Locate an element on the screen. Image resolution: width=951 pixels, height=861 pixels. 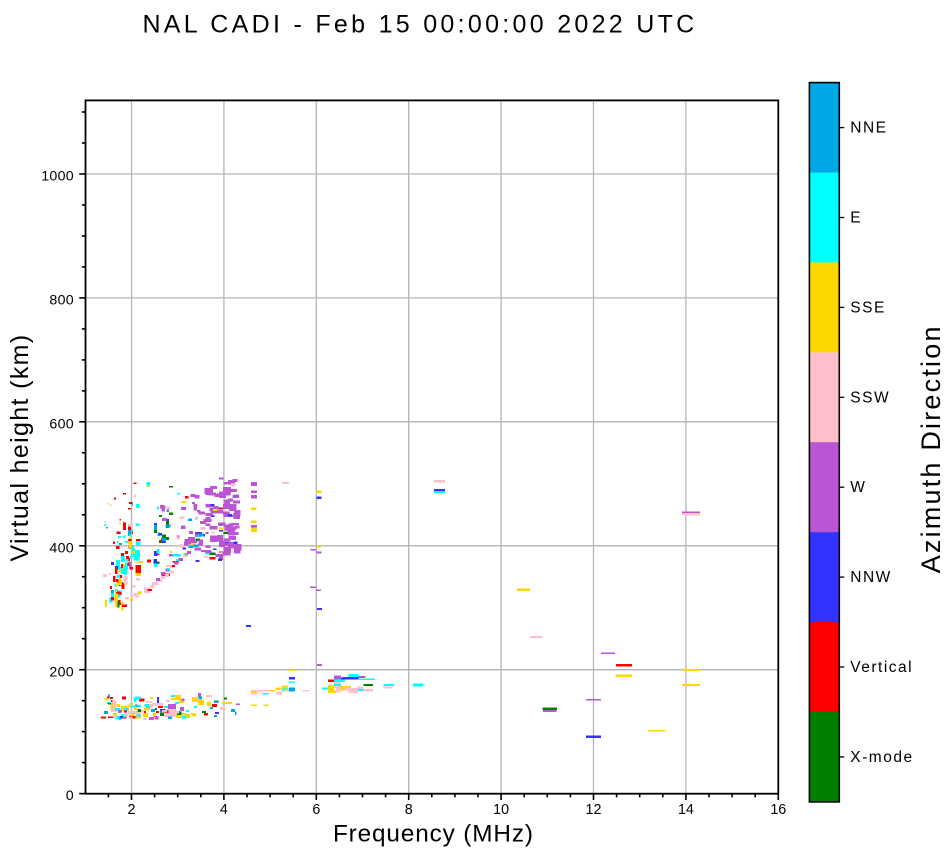
svg-text: 16 is located at coordinates (778, 810).